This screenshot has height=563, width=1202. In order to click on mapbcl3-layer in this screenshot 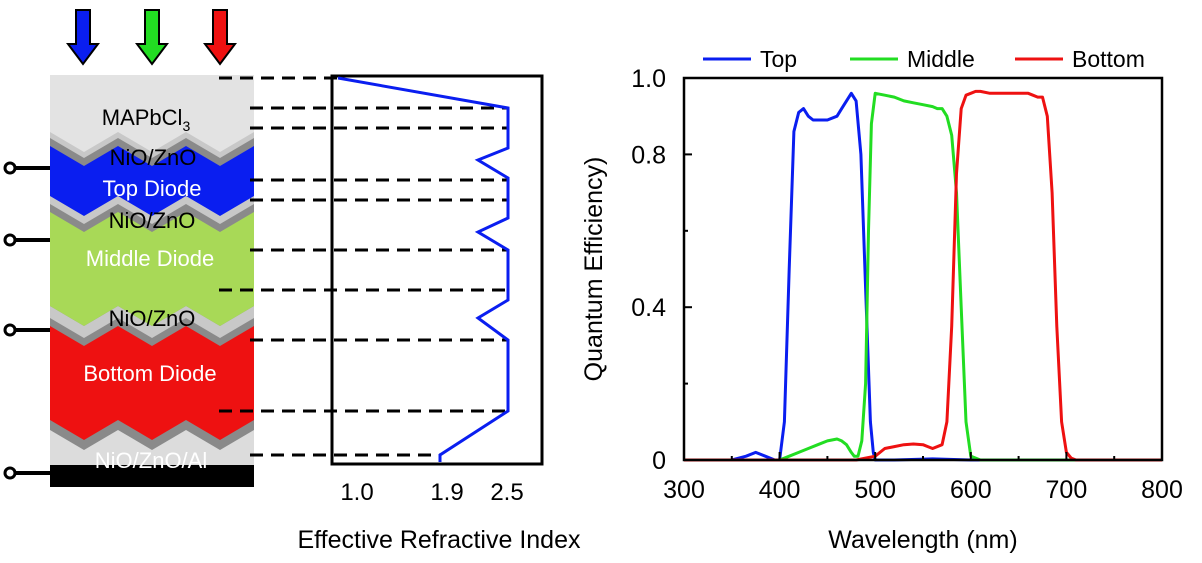, I will do `click(152, 113)`.